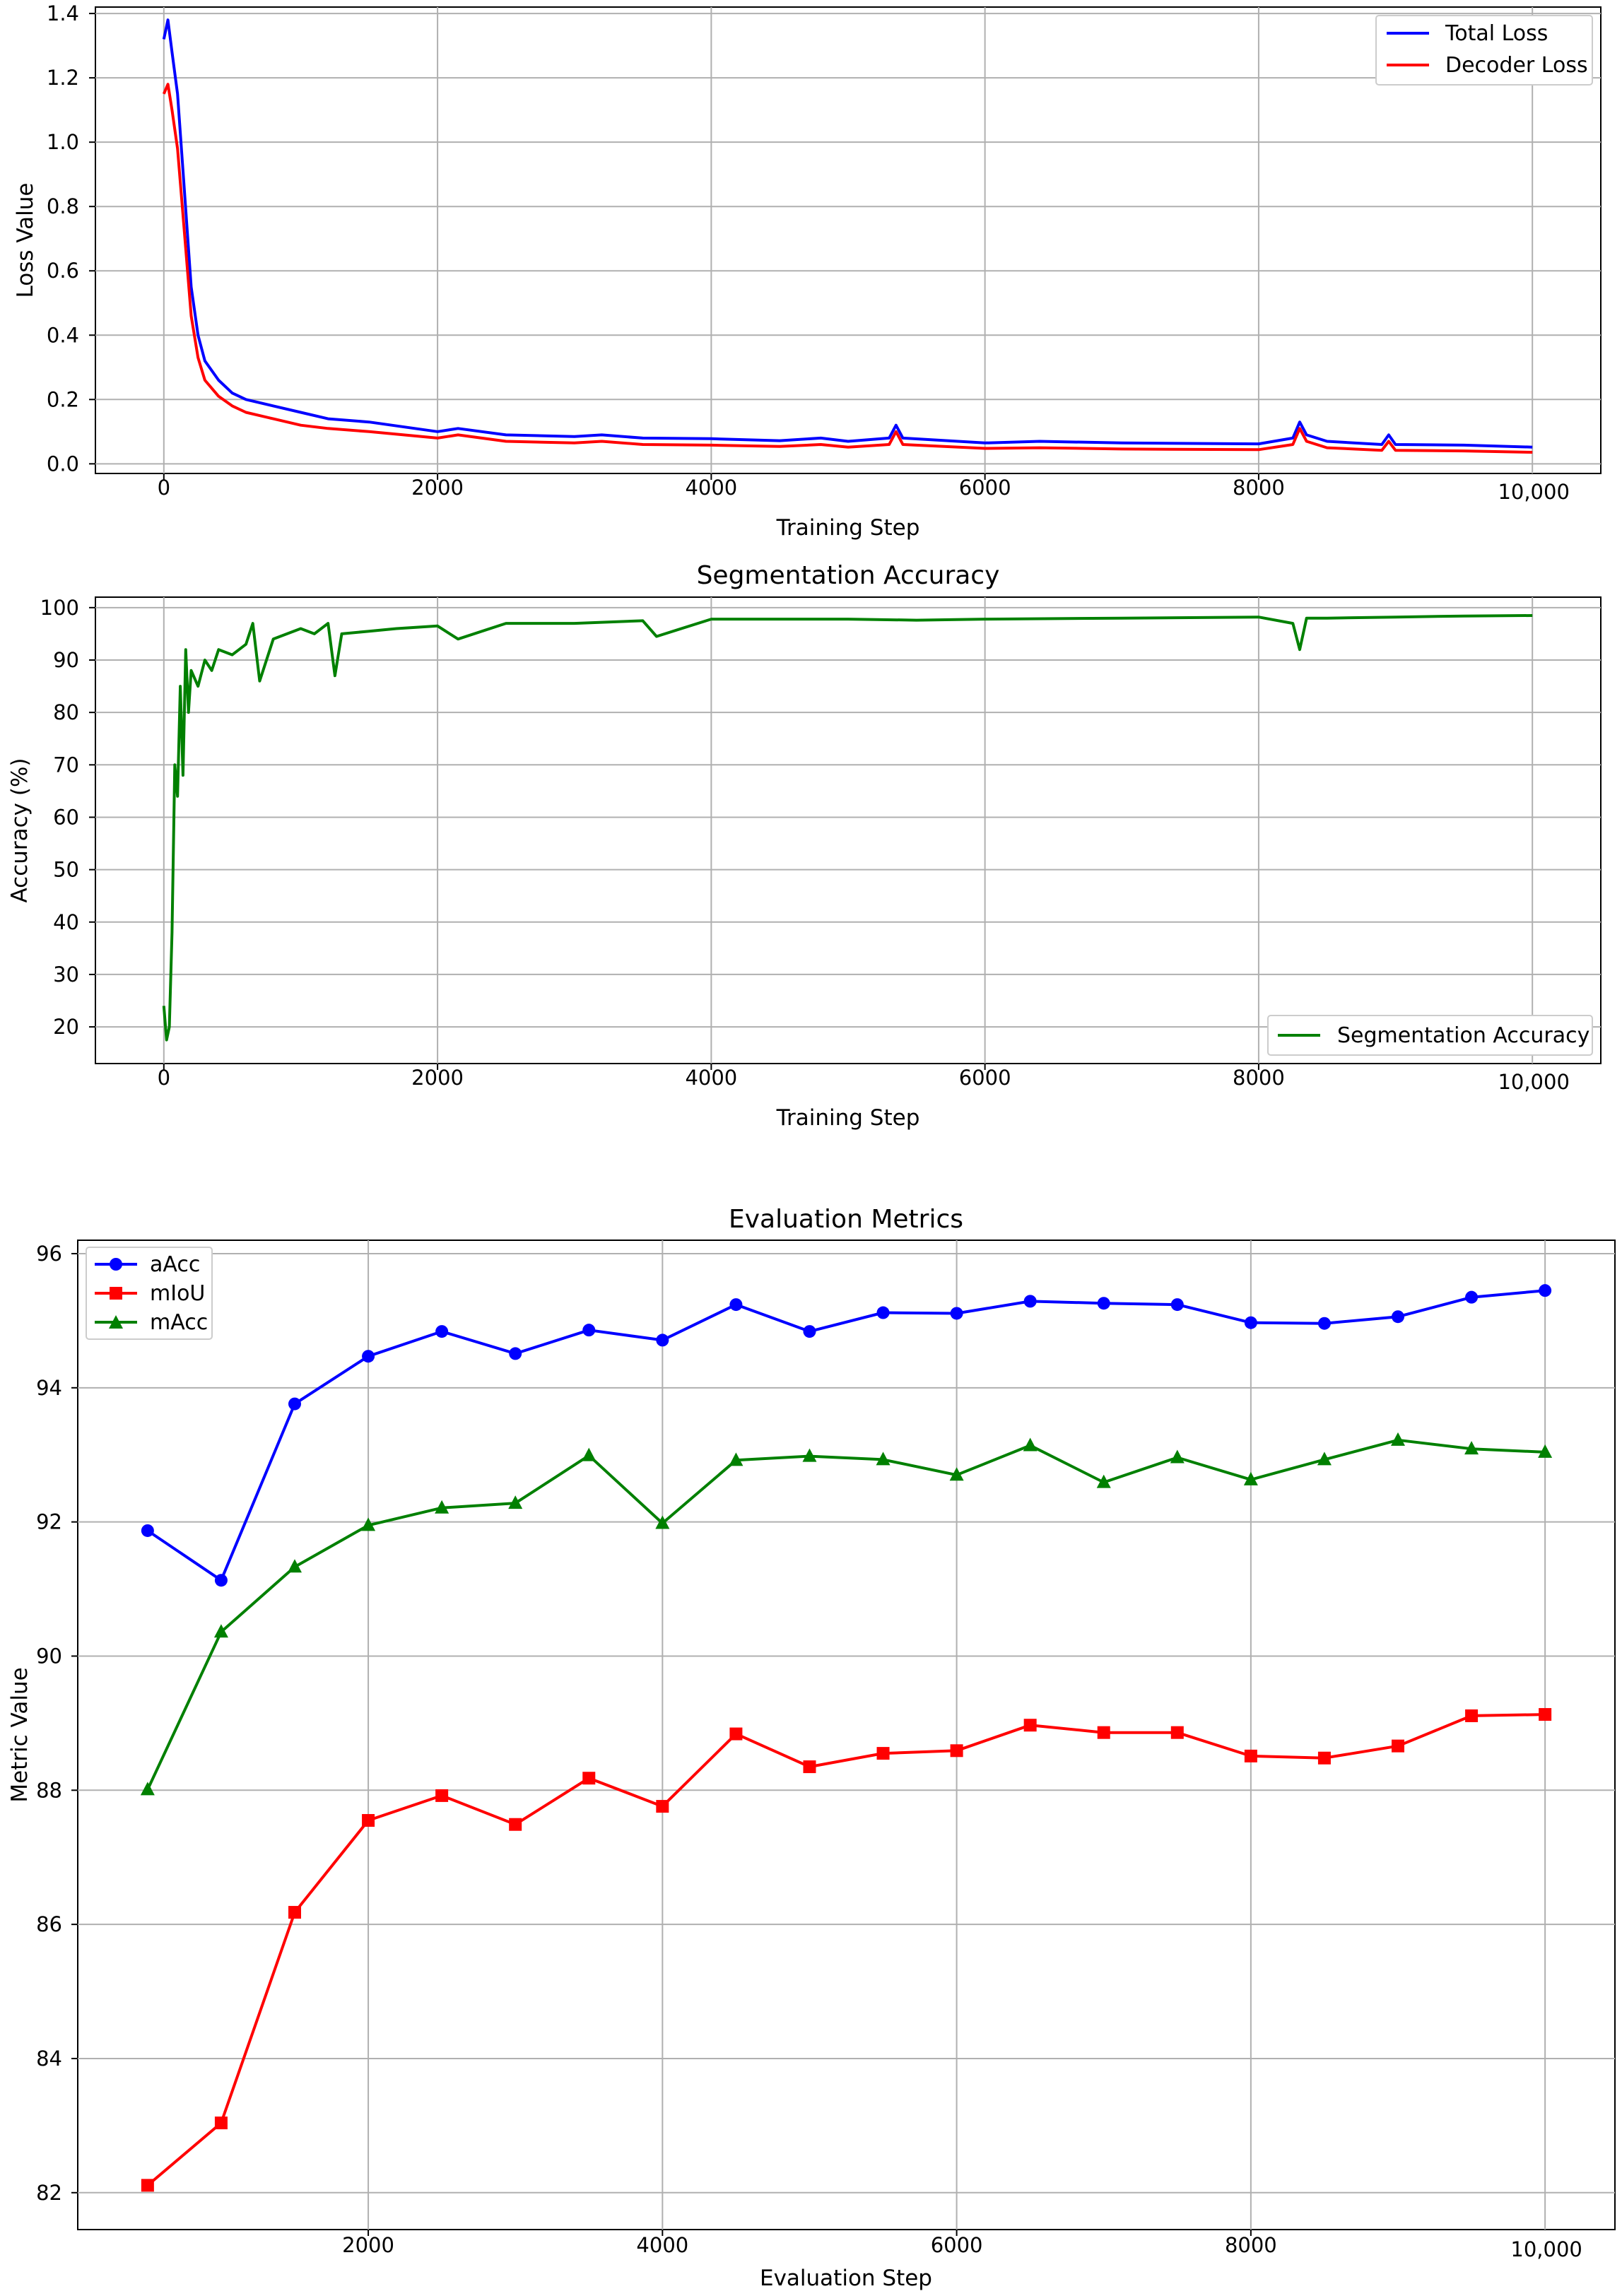 Image resolution: width=1622 pixels, height=2296 pixels. Describe the element at coordinates (164, 488) in the screenshot. I see `loss-xtick-label: 0` at that location.